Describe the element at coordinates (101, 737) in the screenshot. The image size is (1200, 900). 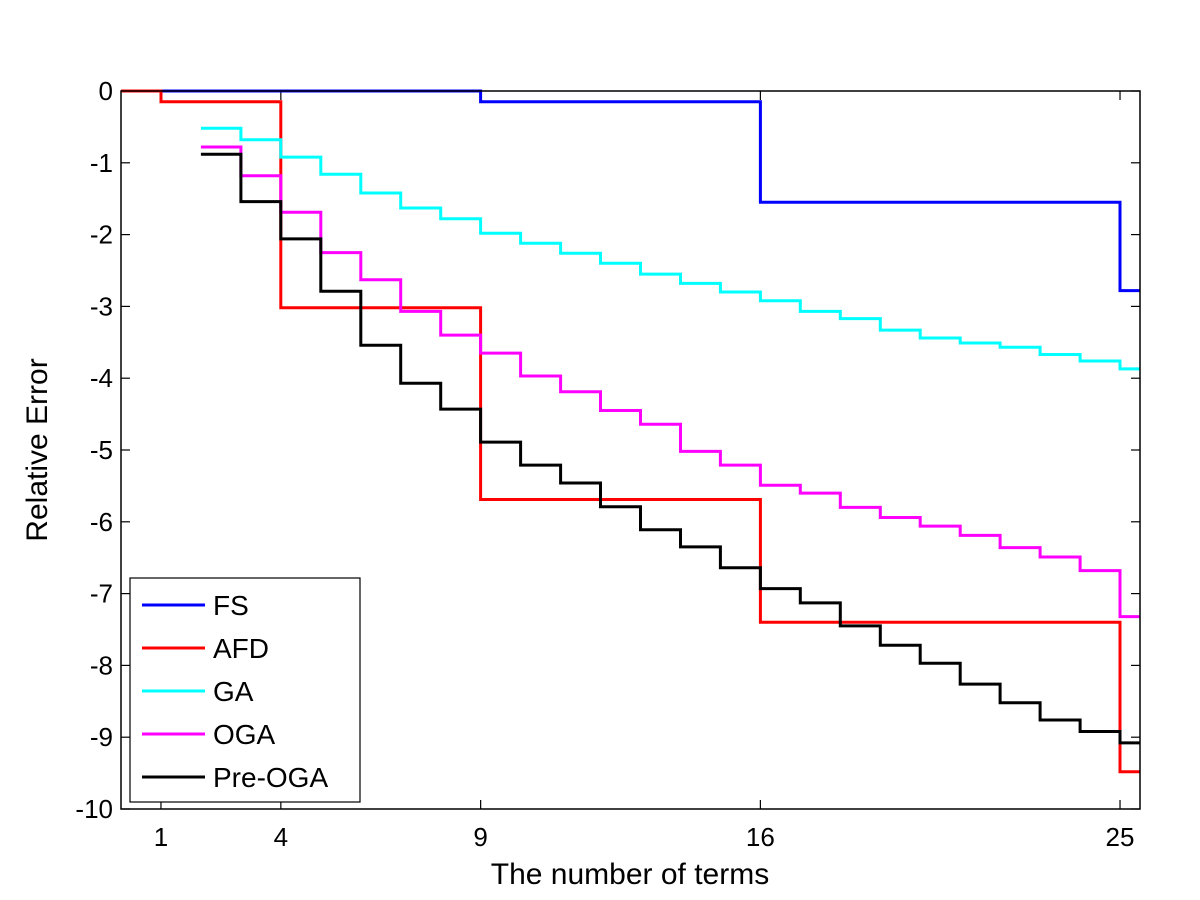
I see `y-tick-label-9: -9` at that location.